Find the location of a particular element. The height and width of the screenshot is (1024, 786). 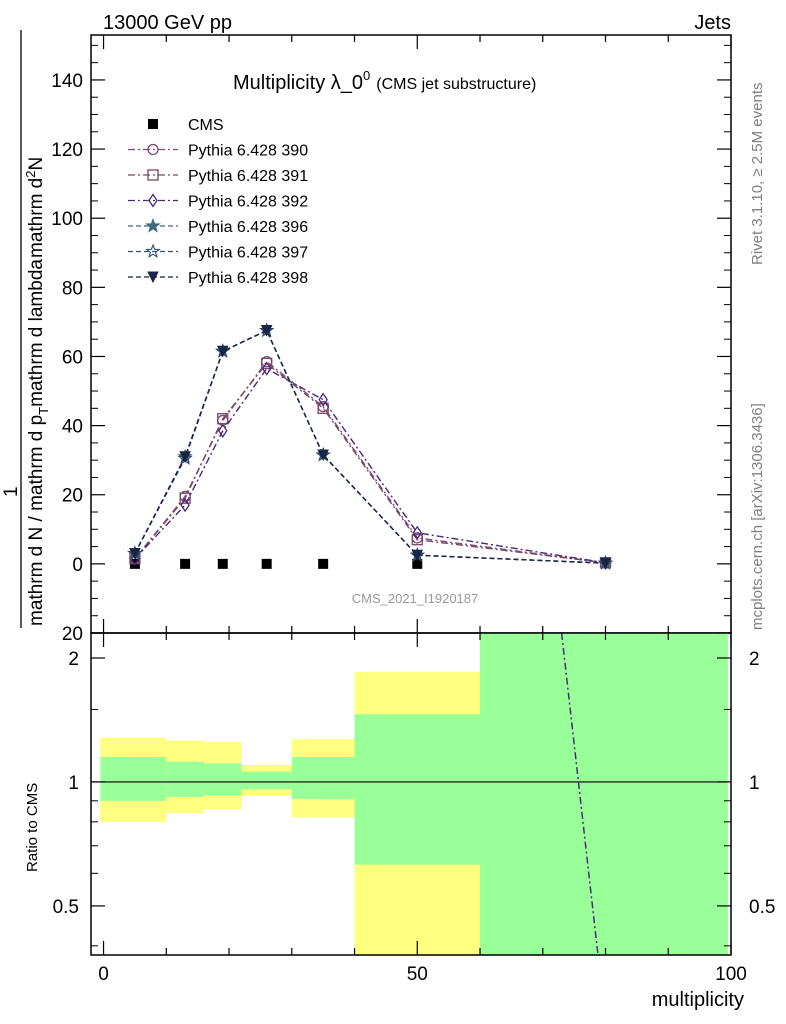

legend-item-5: Pythia 6.428 397 is located at coordinates (218, 252).